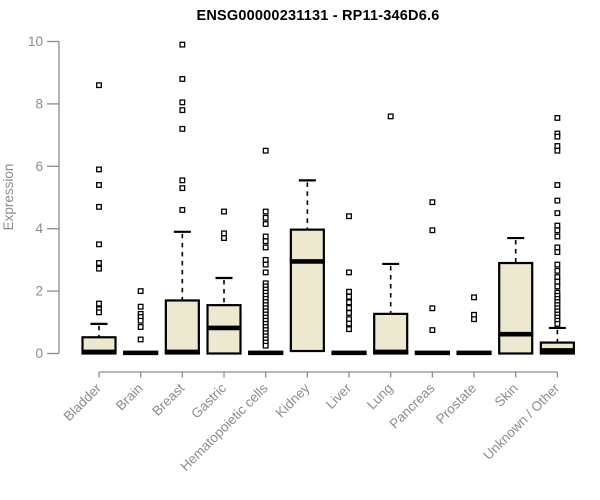 Image resolution: width=600 pixels, height=500 pixels. What do you see at coordinates (129, 397) in the screenshot?
I see `x-tick-label: Brain` at bounding box center [129, 397].